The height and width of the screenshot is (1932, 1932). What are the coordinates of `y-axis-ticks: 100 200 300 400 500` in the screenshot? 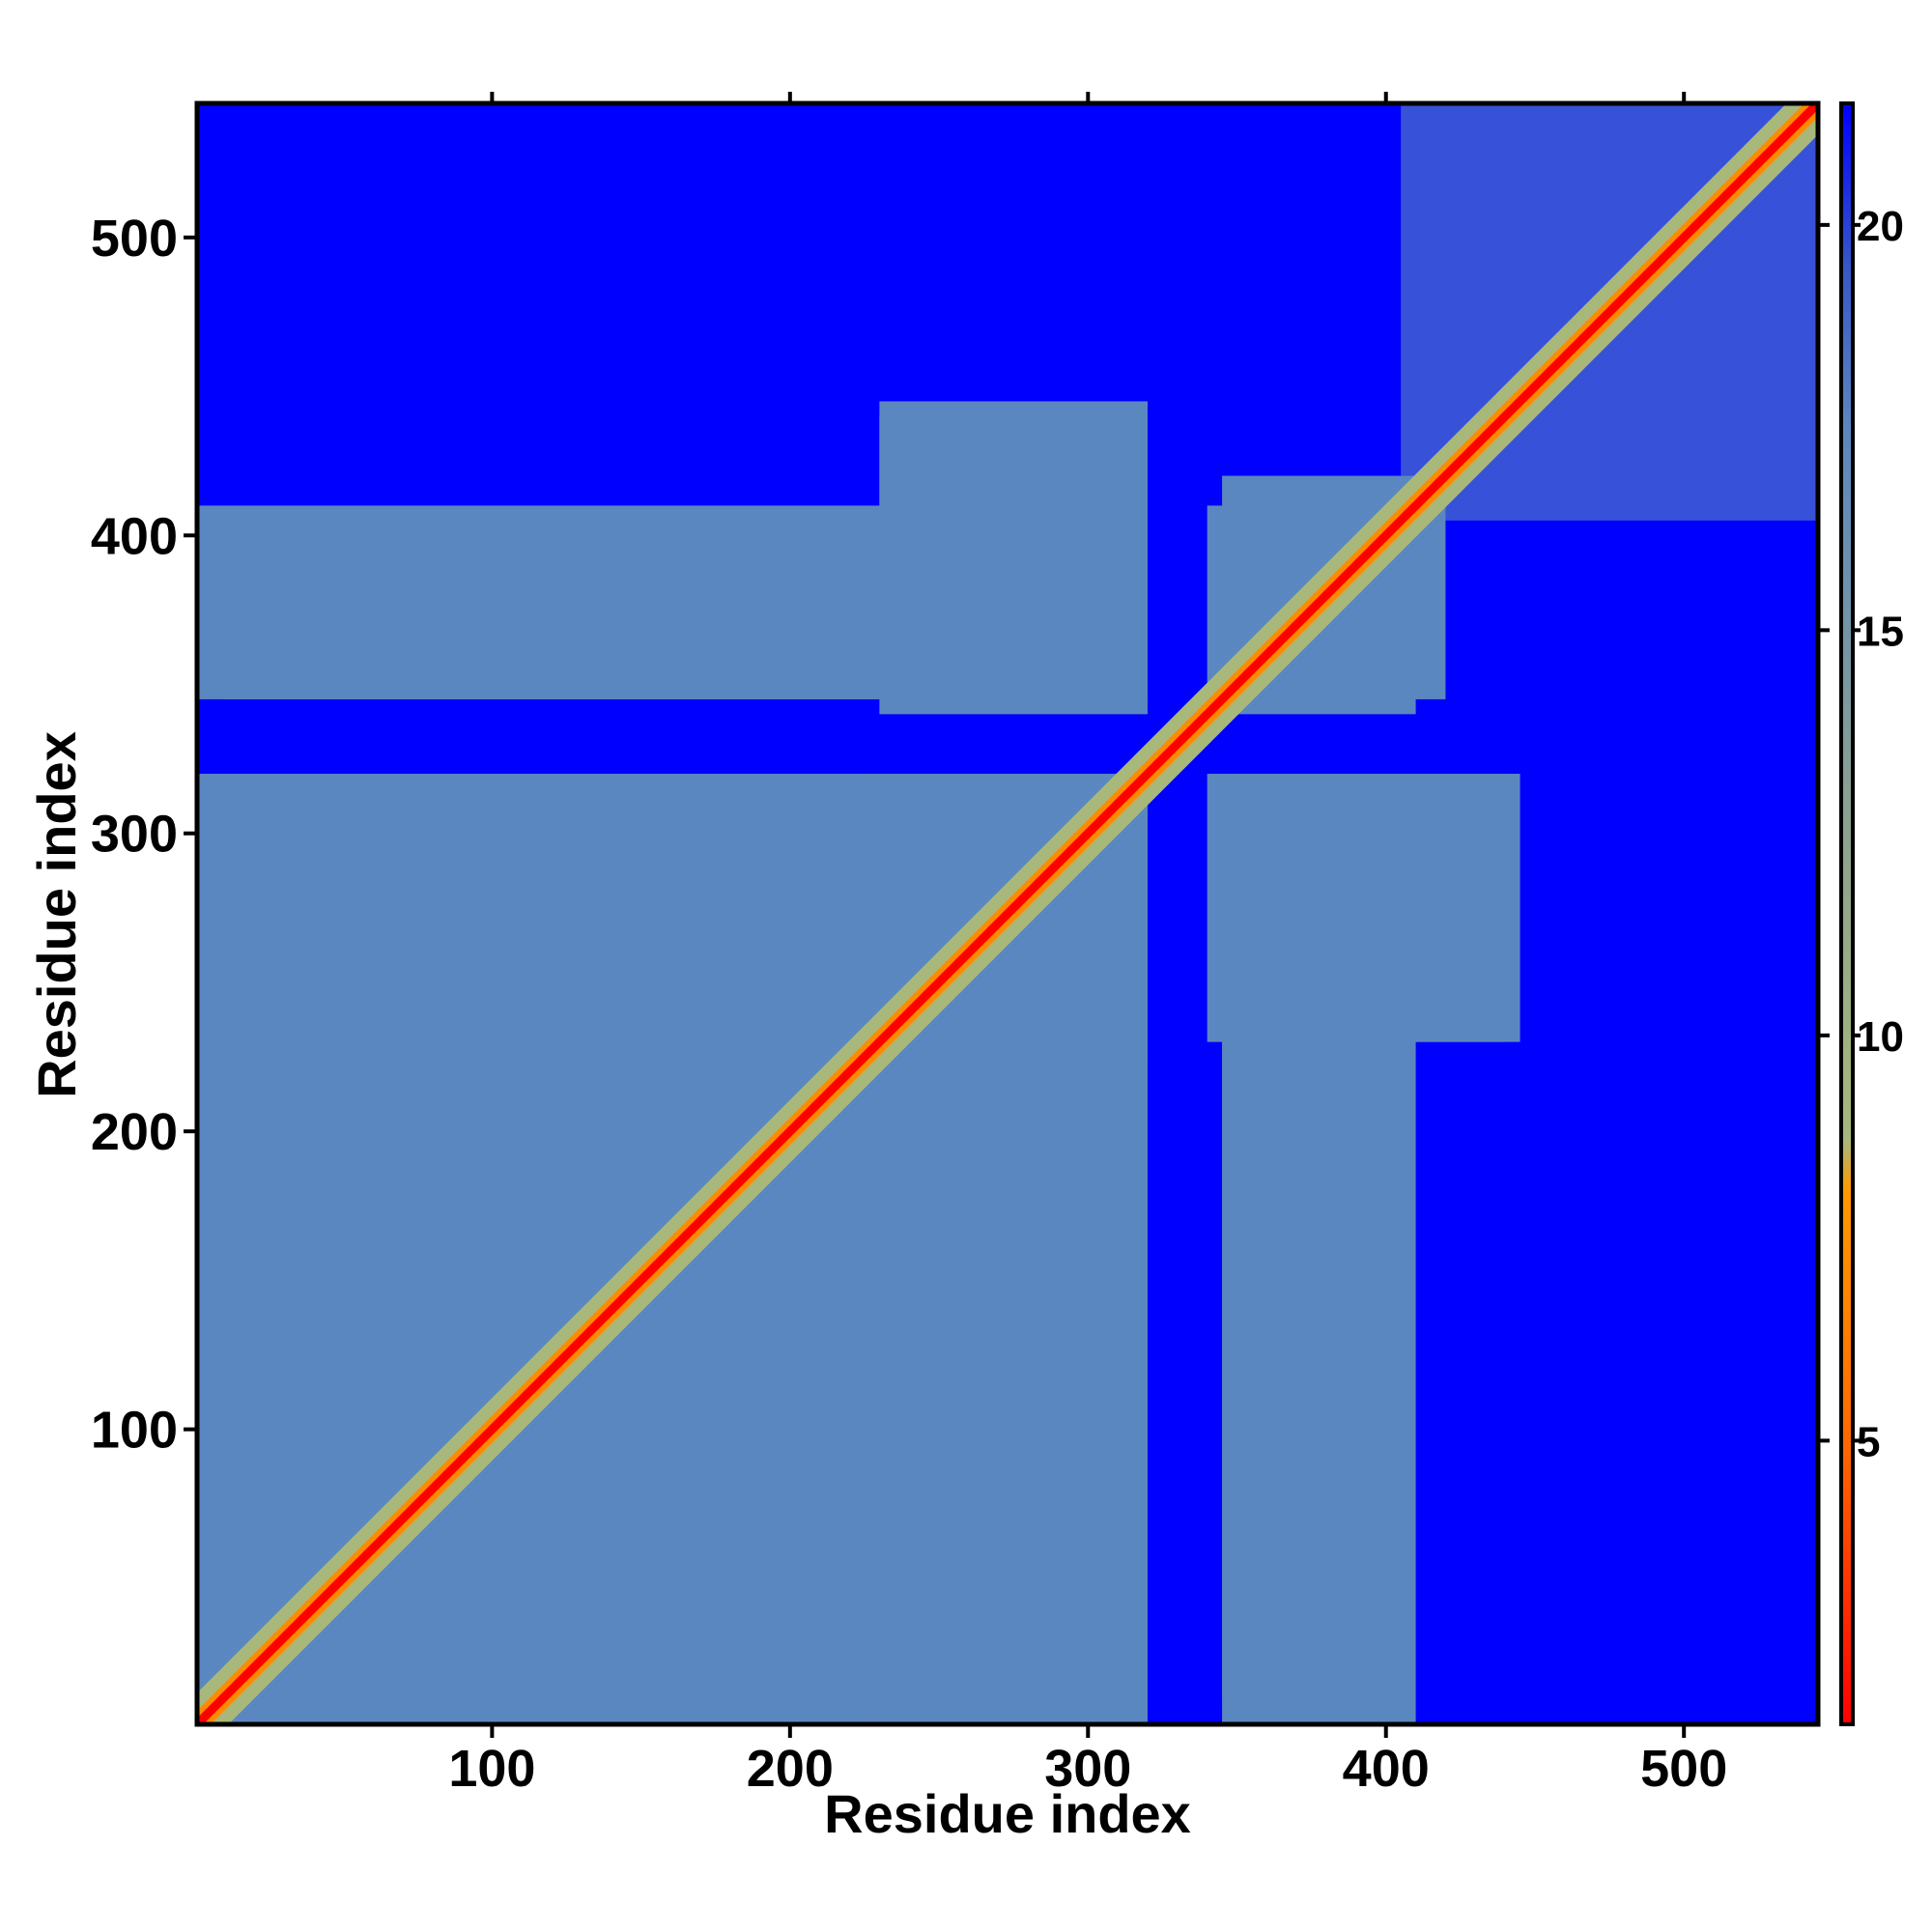 It's located at (144, 835).